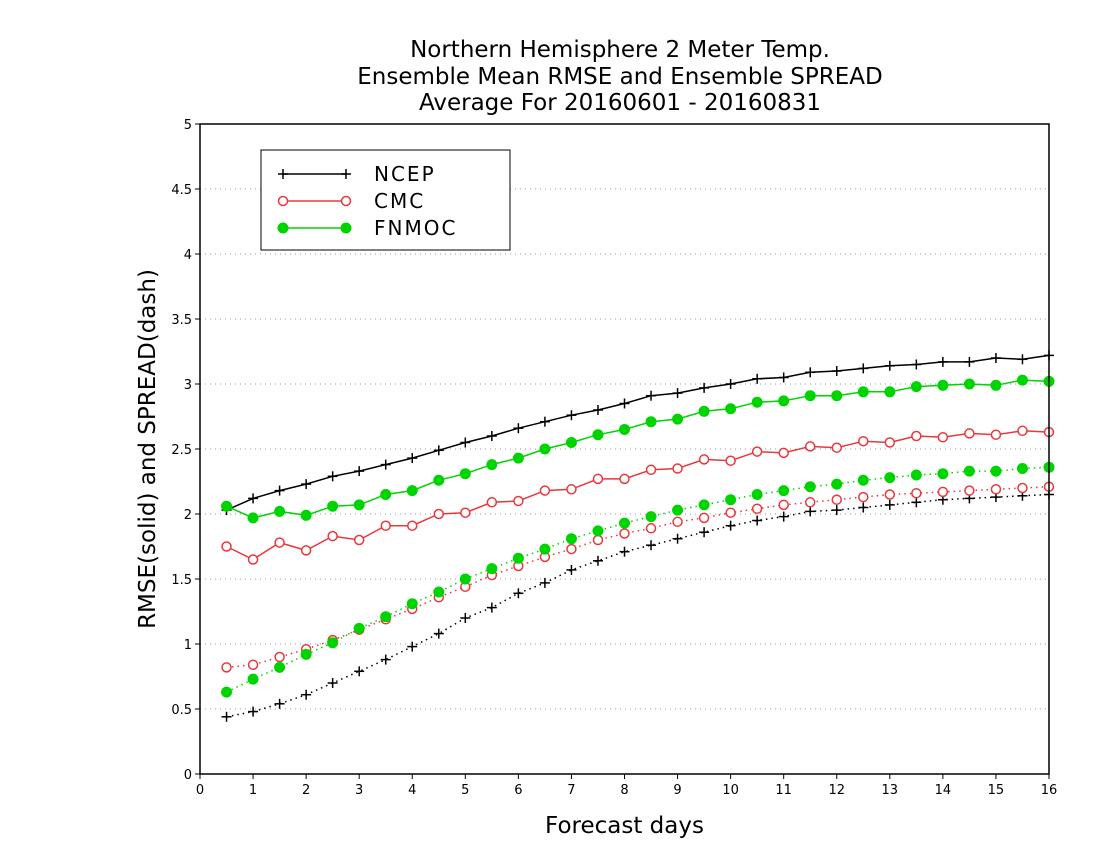 Image resolution: width=1100 pixels, height=850 pixels. I want to click on legend-marker, so click(346, 174).